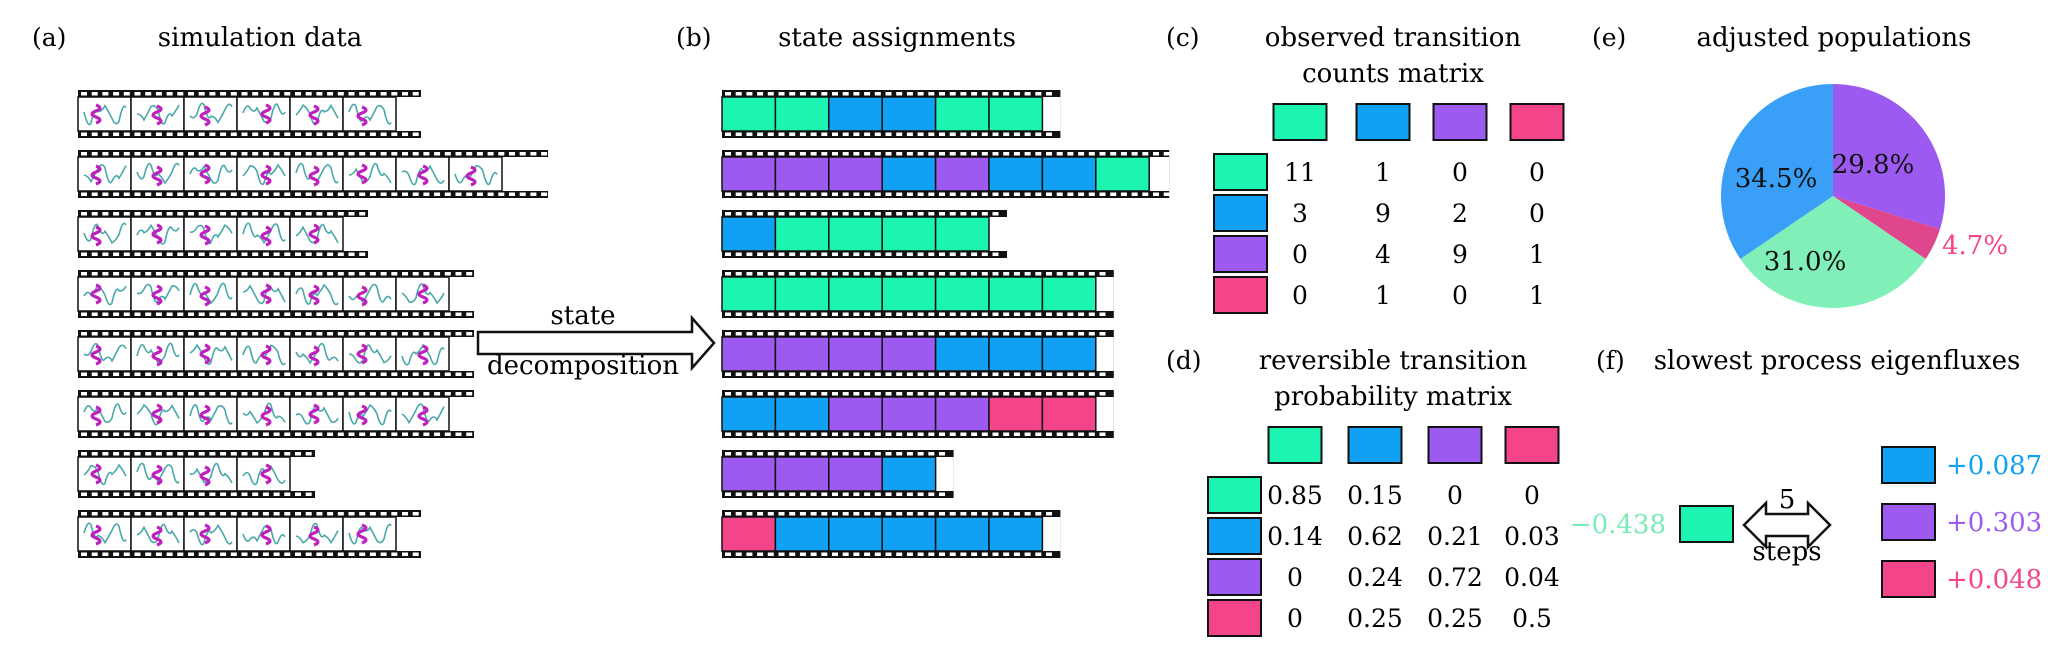  What do you see at coordinates (1994, 523) in the screenshot?
I see `target-flux-value: +0.303` at bounding box center [1994, 523].